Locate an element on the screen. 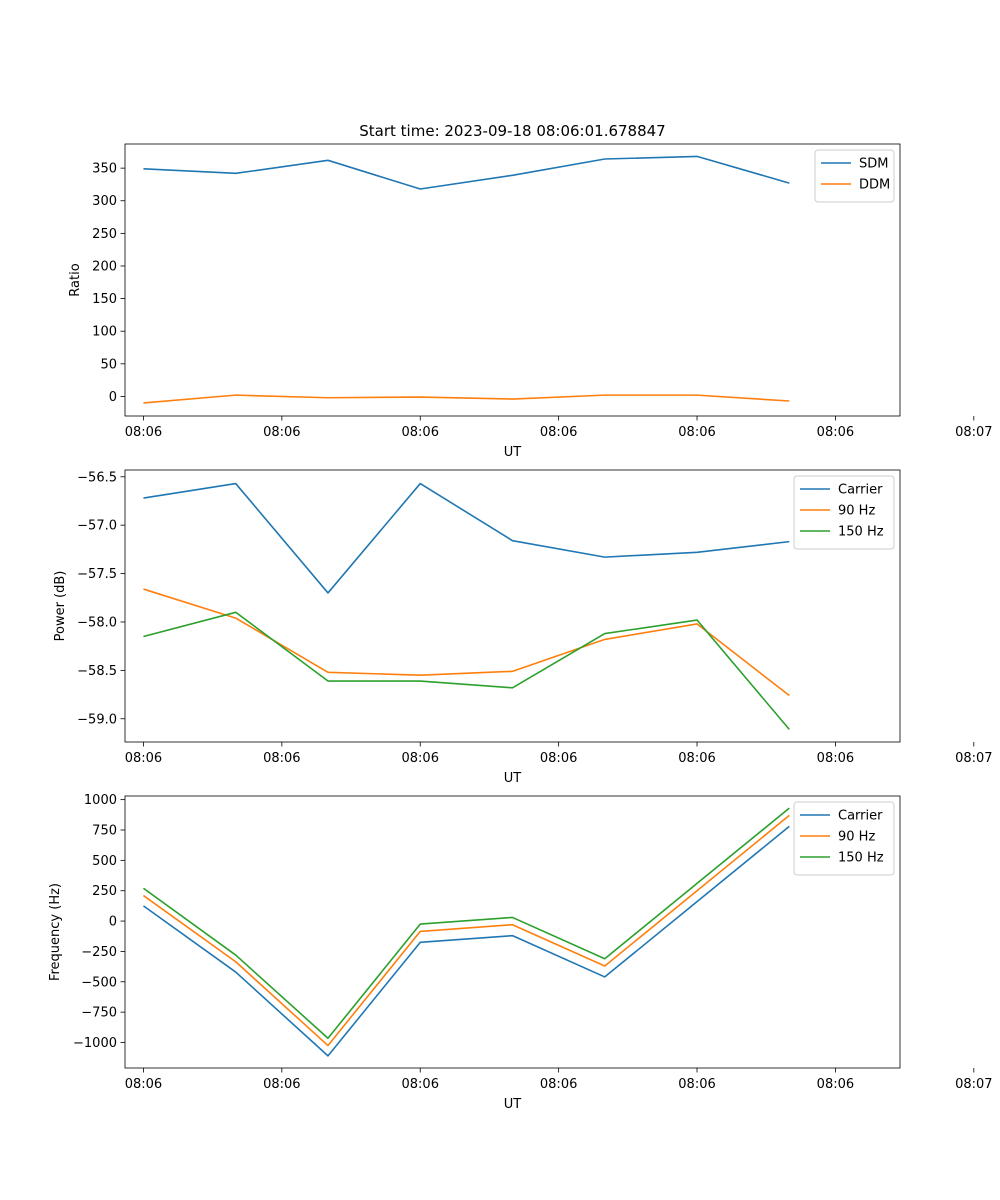 This screenshot has width=1000, height=1200. y-tick-label: −57.0 is located at coordinates (97, 526).